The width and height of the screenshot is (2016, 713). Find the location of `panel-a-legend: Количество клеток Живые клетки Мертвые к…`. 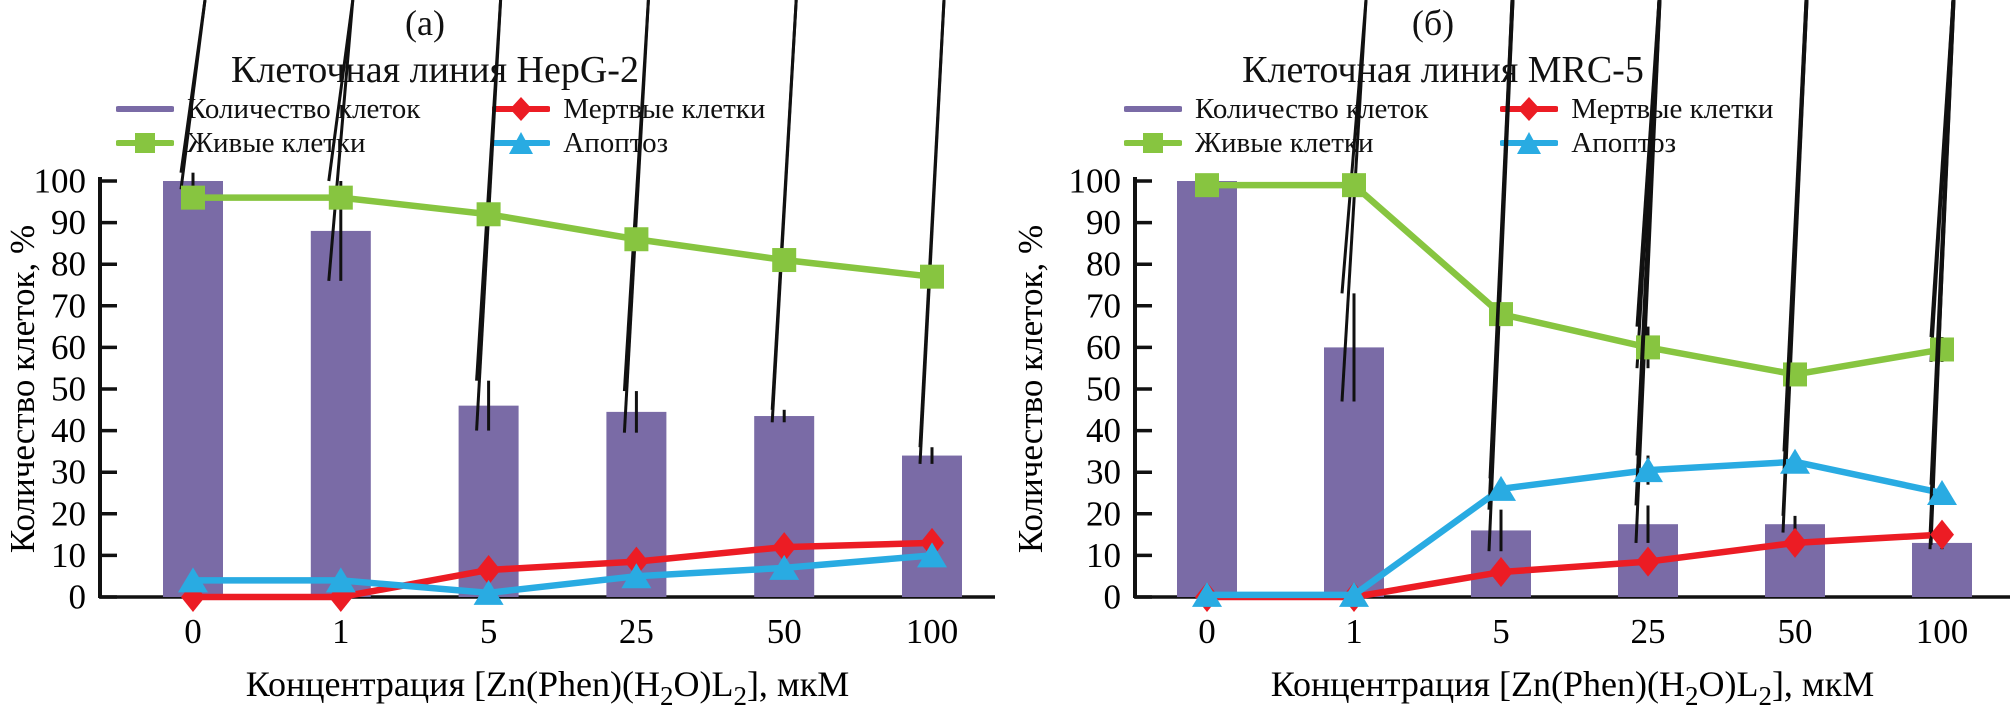

panel-a-legend: Количество клеток Живые клетки Мертвые к… is located at coordinates (440, 126).